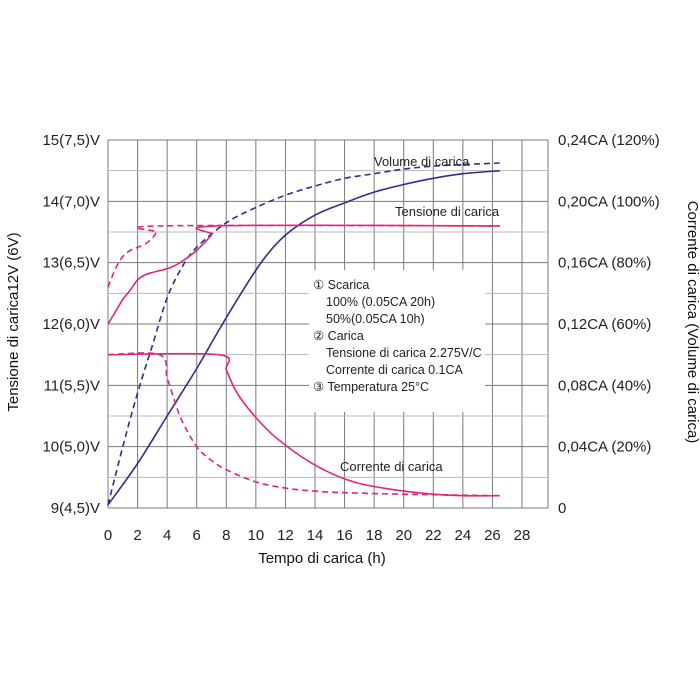  What do you see at coordinates (375, 319) in the screenshot?
I see `legend-note-line: 50%(0.05CA 10h)` at bounding box center [375, 319].